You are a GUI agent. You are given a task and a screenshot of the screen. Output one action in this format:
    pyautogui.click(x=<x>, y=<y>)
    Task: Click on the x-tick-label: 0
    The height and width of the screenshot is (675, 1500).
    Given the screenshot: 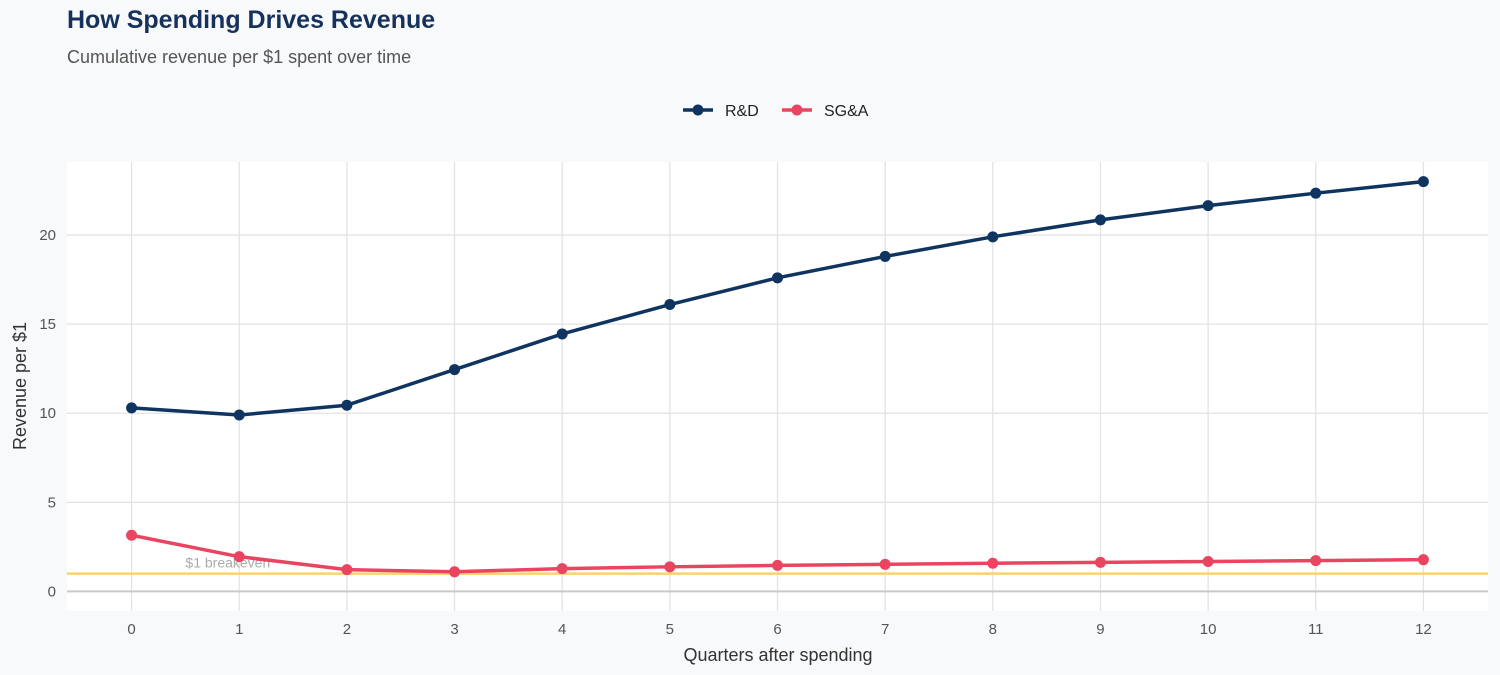 What is the action you would take?
    pyautogui.click(x=131, y=629)
    